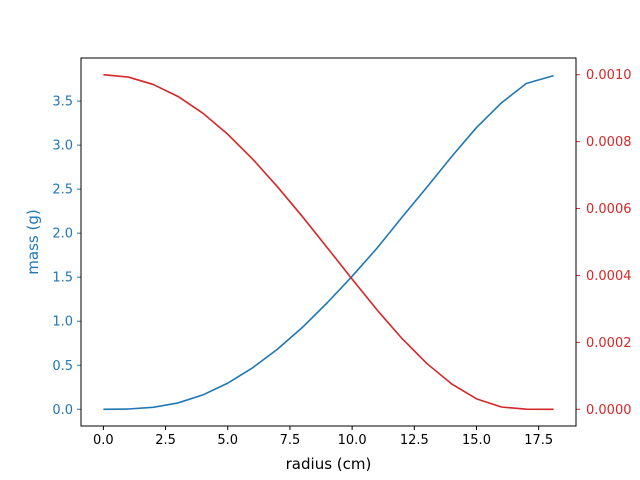  I want to click on right-y-tick-label: 0.0002, so click(609, 343).